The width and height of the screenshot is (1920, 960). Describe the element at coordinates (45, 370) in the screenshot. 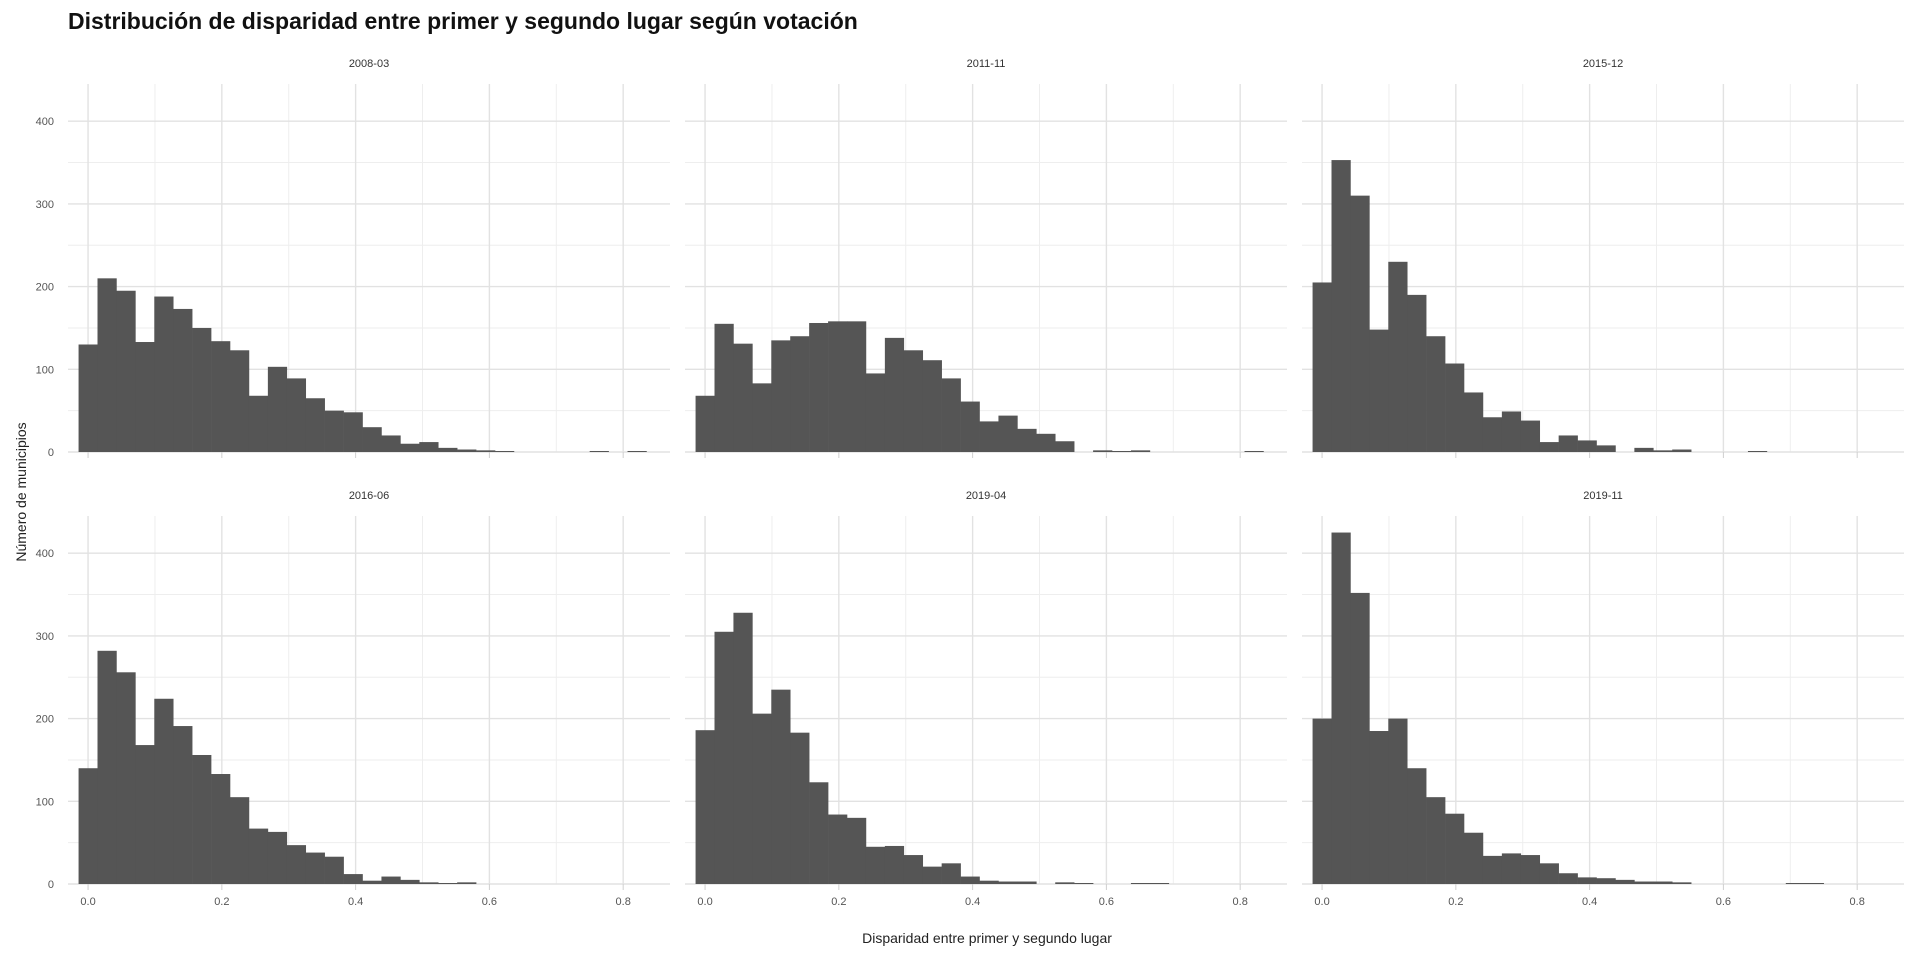

I see `y-tick-label: 100` at that location.